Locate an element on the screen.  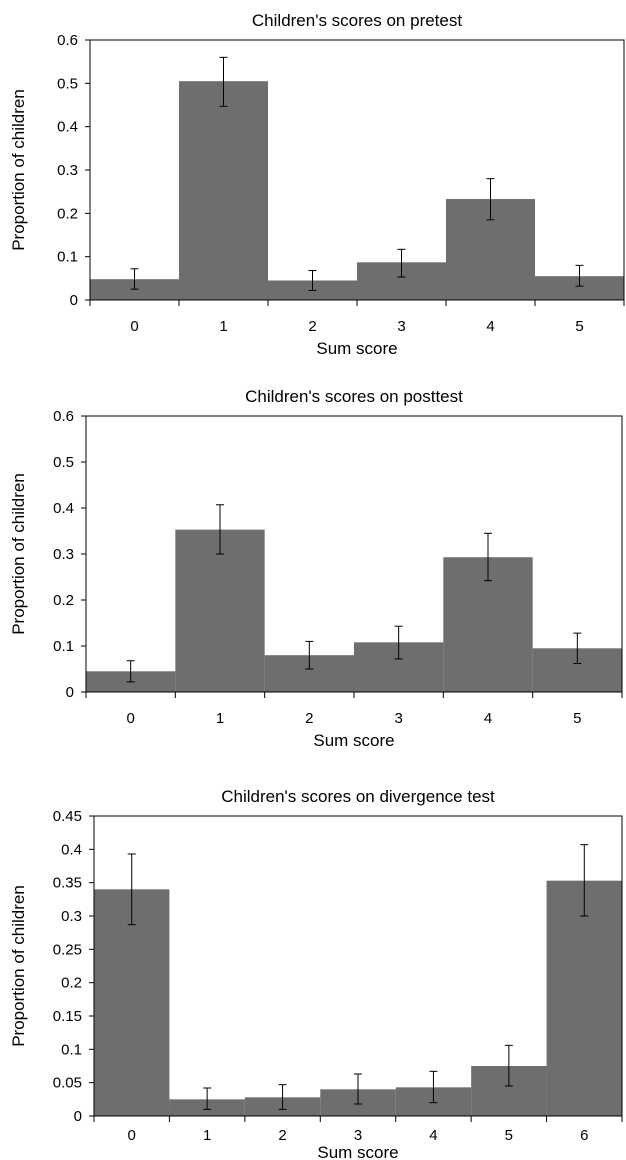
y-tick-label: 0.35 is located at coordinates (67, 883).